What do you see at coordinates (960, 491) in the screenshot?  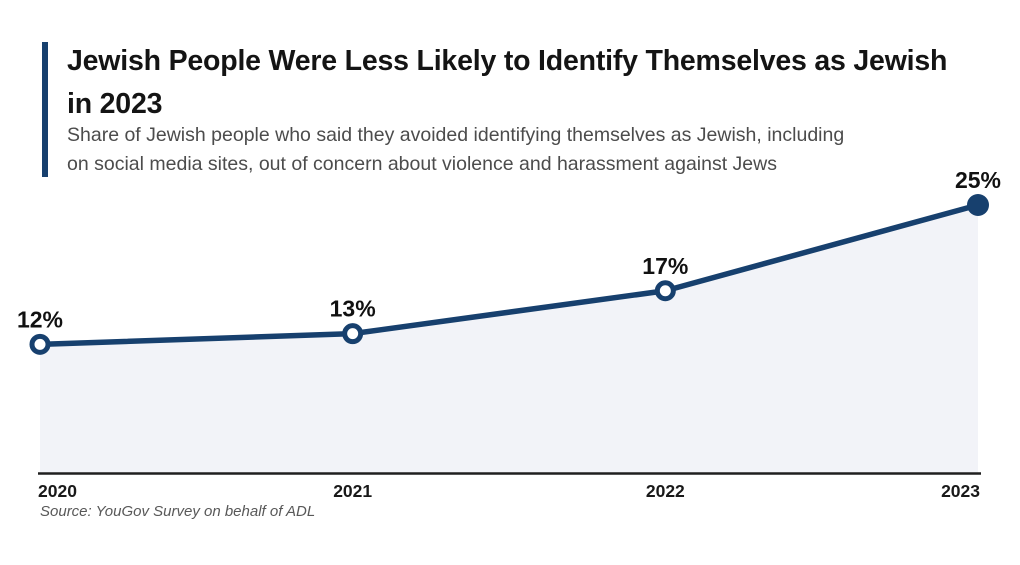 I see `x-axis-label-2023: 2023` at bounding box center [960, 491].